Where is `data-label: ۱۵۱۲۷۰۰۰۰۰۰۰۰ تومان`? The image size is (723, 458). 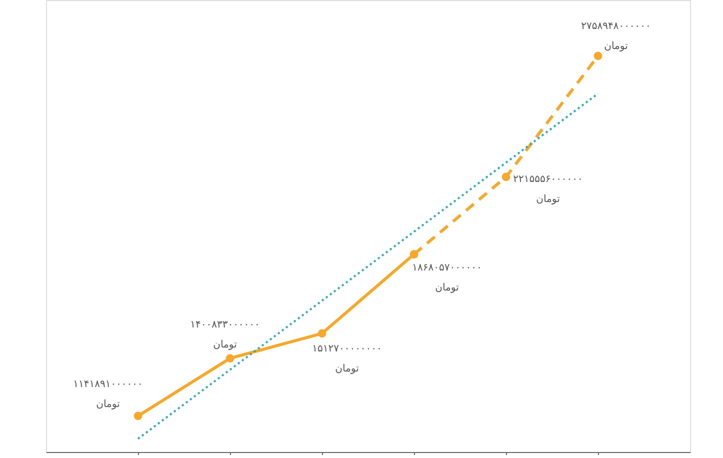 data-label: ۱۵۱۲۷۰۰۰۰۰۰۰۰ تومان is located at coordinates (347, 358).